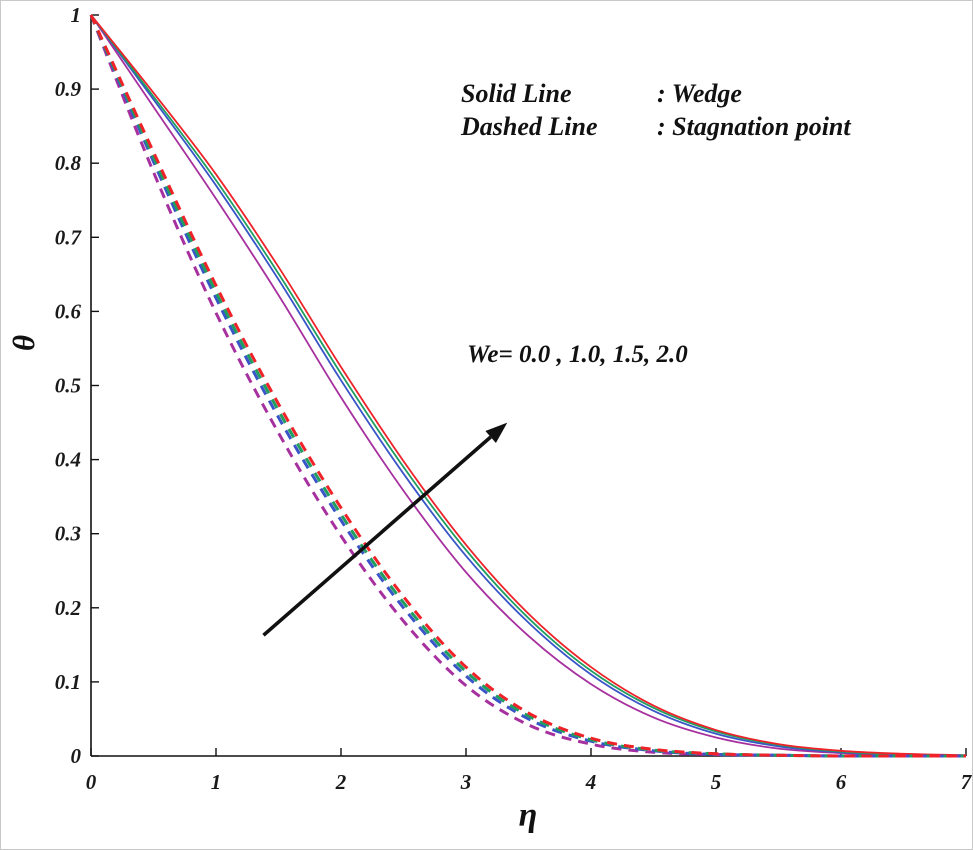  What do you see at coordinates (68, 608) in the screenshot?
I see `y-tick-label: 0.2` at bounding box center [68, 608].